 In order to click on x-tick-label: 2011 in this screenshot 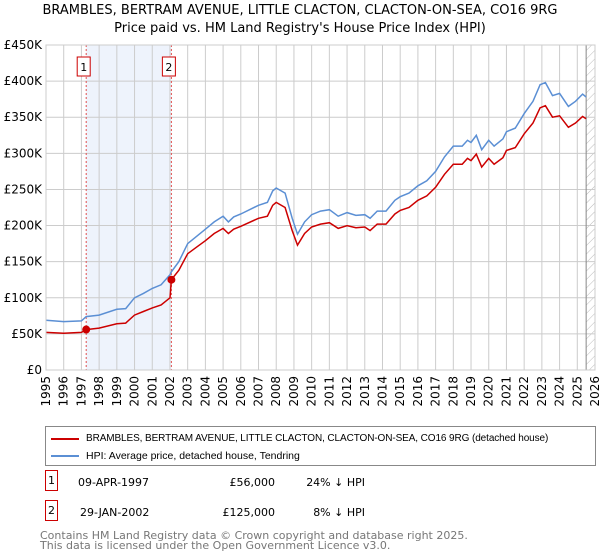, I will do `click(329, 391)`.